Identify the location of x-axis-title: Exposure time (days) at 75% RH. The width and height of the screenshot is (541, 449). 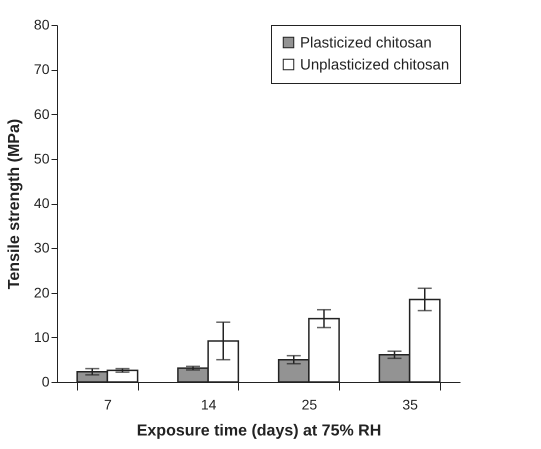
(259, 431).